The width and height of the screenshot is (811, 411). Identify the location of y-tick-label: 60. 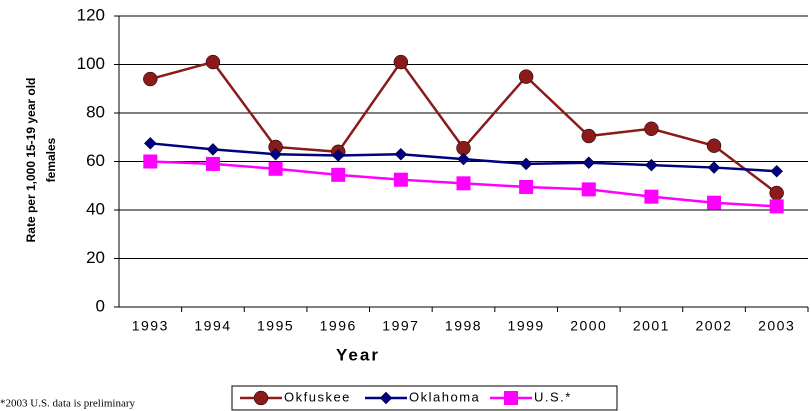
(95, 160).